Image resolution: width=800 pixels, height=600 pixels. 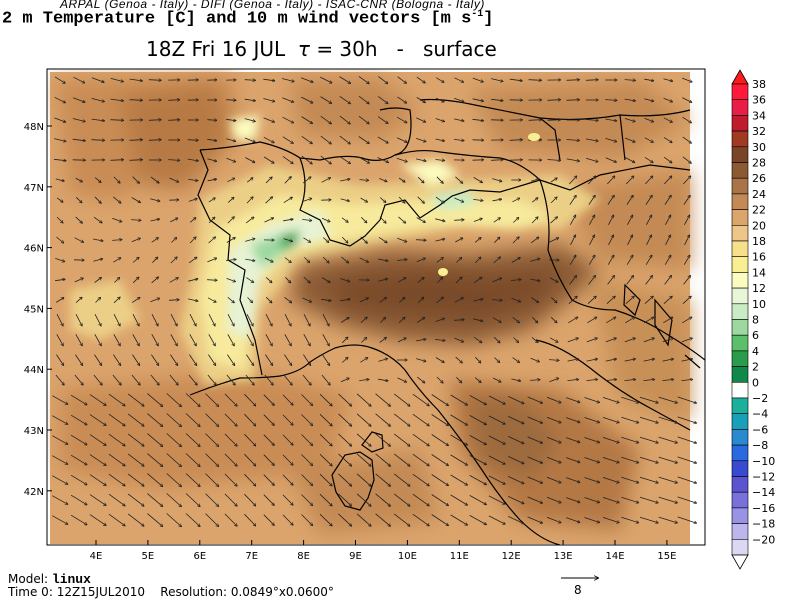 I want to click on lon-label: 7E, so click(x=251, y=556).